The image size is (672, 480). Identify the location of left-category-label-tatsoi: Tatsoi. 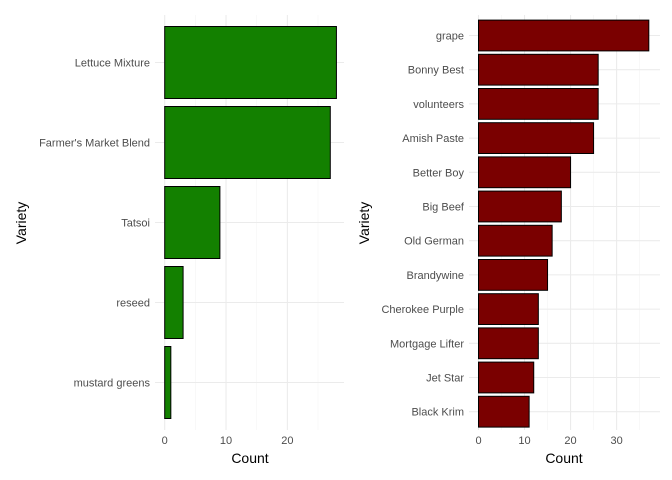
(135, 224).